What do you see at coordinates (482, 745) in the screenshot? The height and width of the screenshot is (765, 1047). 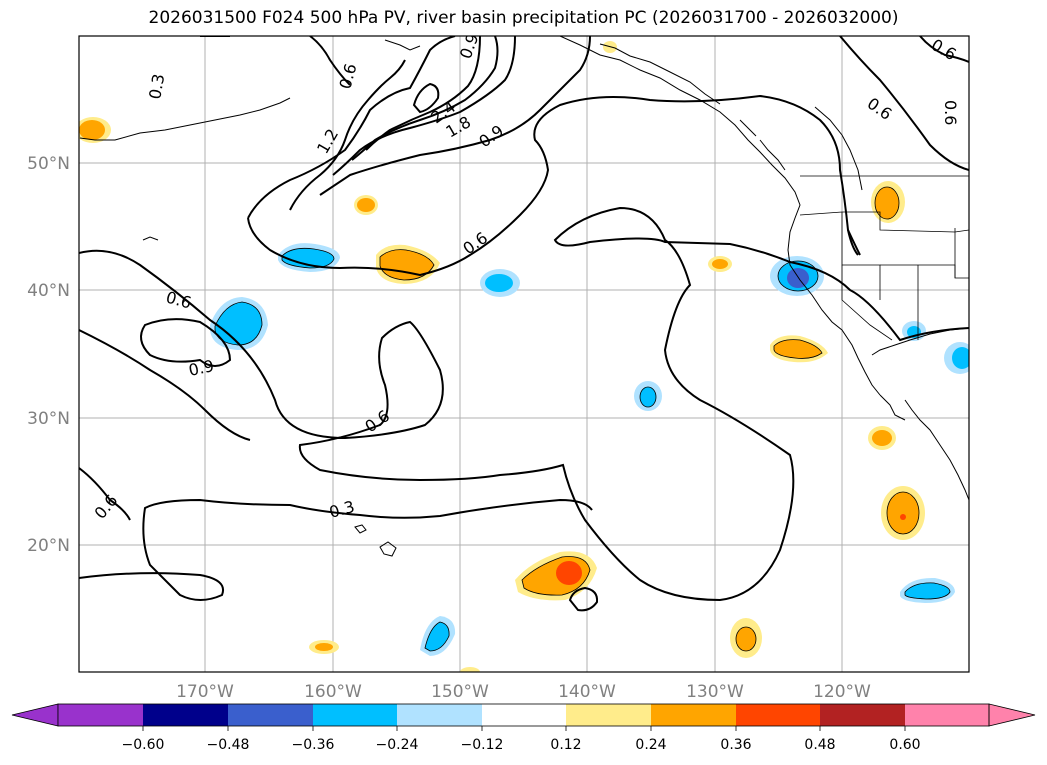 I see `colorbar-tick-label: −0.12` at bounding box center [482, 745].